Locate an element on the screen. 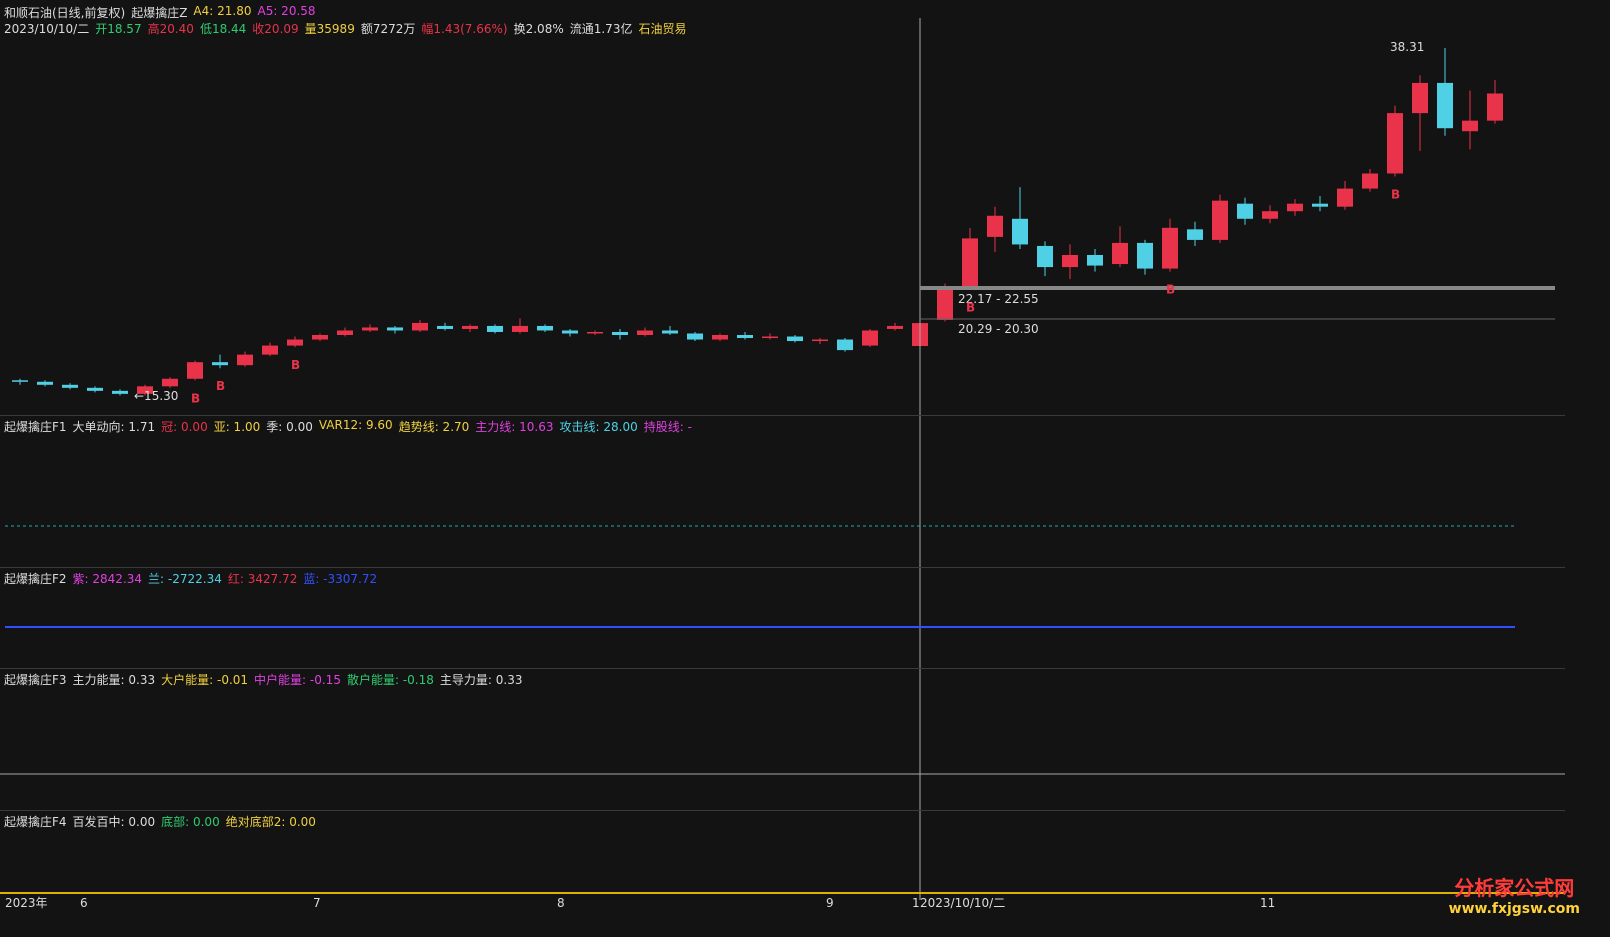 The image size is (1610, 937). panel-header: 起爆擒庄F4 百发百中: 0.00 底部: 0.00 绝对底部2: 0.00 is located at coordinates (160, 821).